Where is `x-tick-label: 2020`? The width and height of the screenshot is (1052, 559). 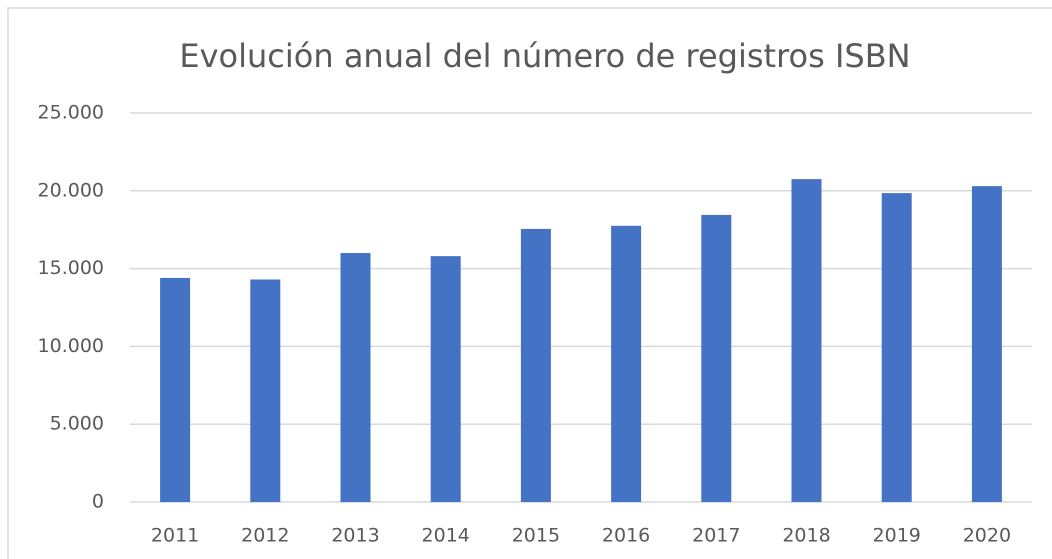
x-tick-label: 2020 is located at coordinates (987, 536).